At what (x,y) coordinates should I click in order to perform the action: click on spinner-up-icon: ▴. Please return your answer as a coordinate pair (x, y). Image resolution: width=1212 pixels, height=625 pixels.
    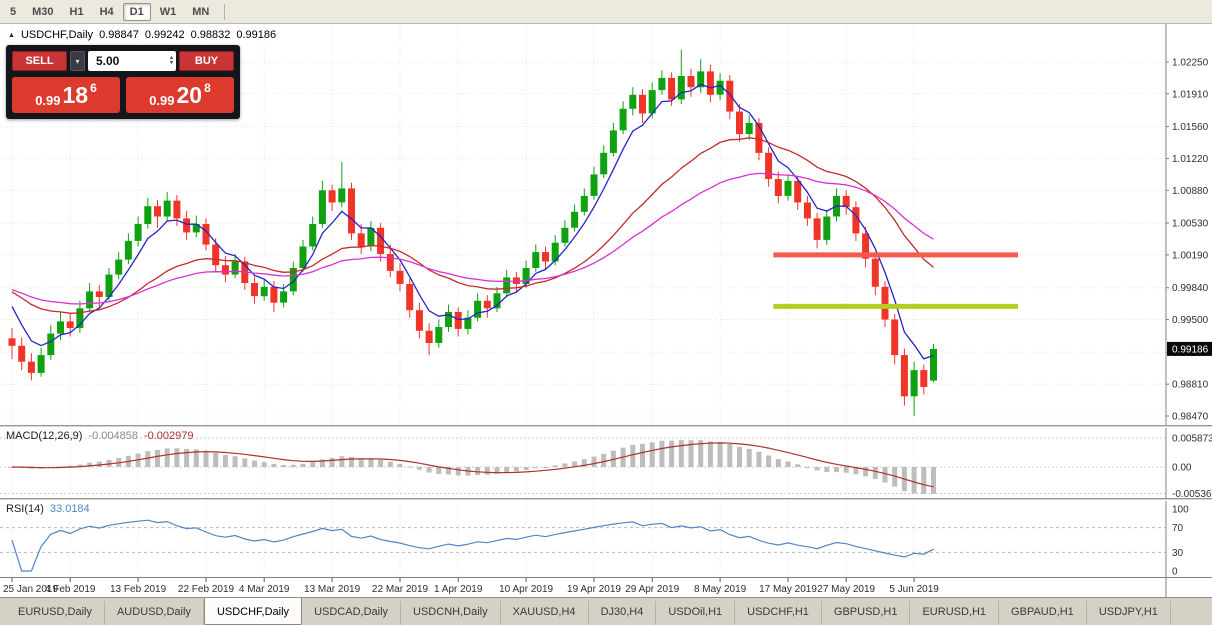
    Looking at the image, I should click on (171, 58).